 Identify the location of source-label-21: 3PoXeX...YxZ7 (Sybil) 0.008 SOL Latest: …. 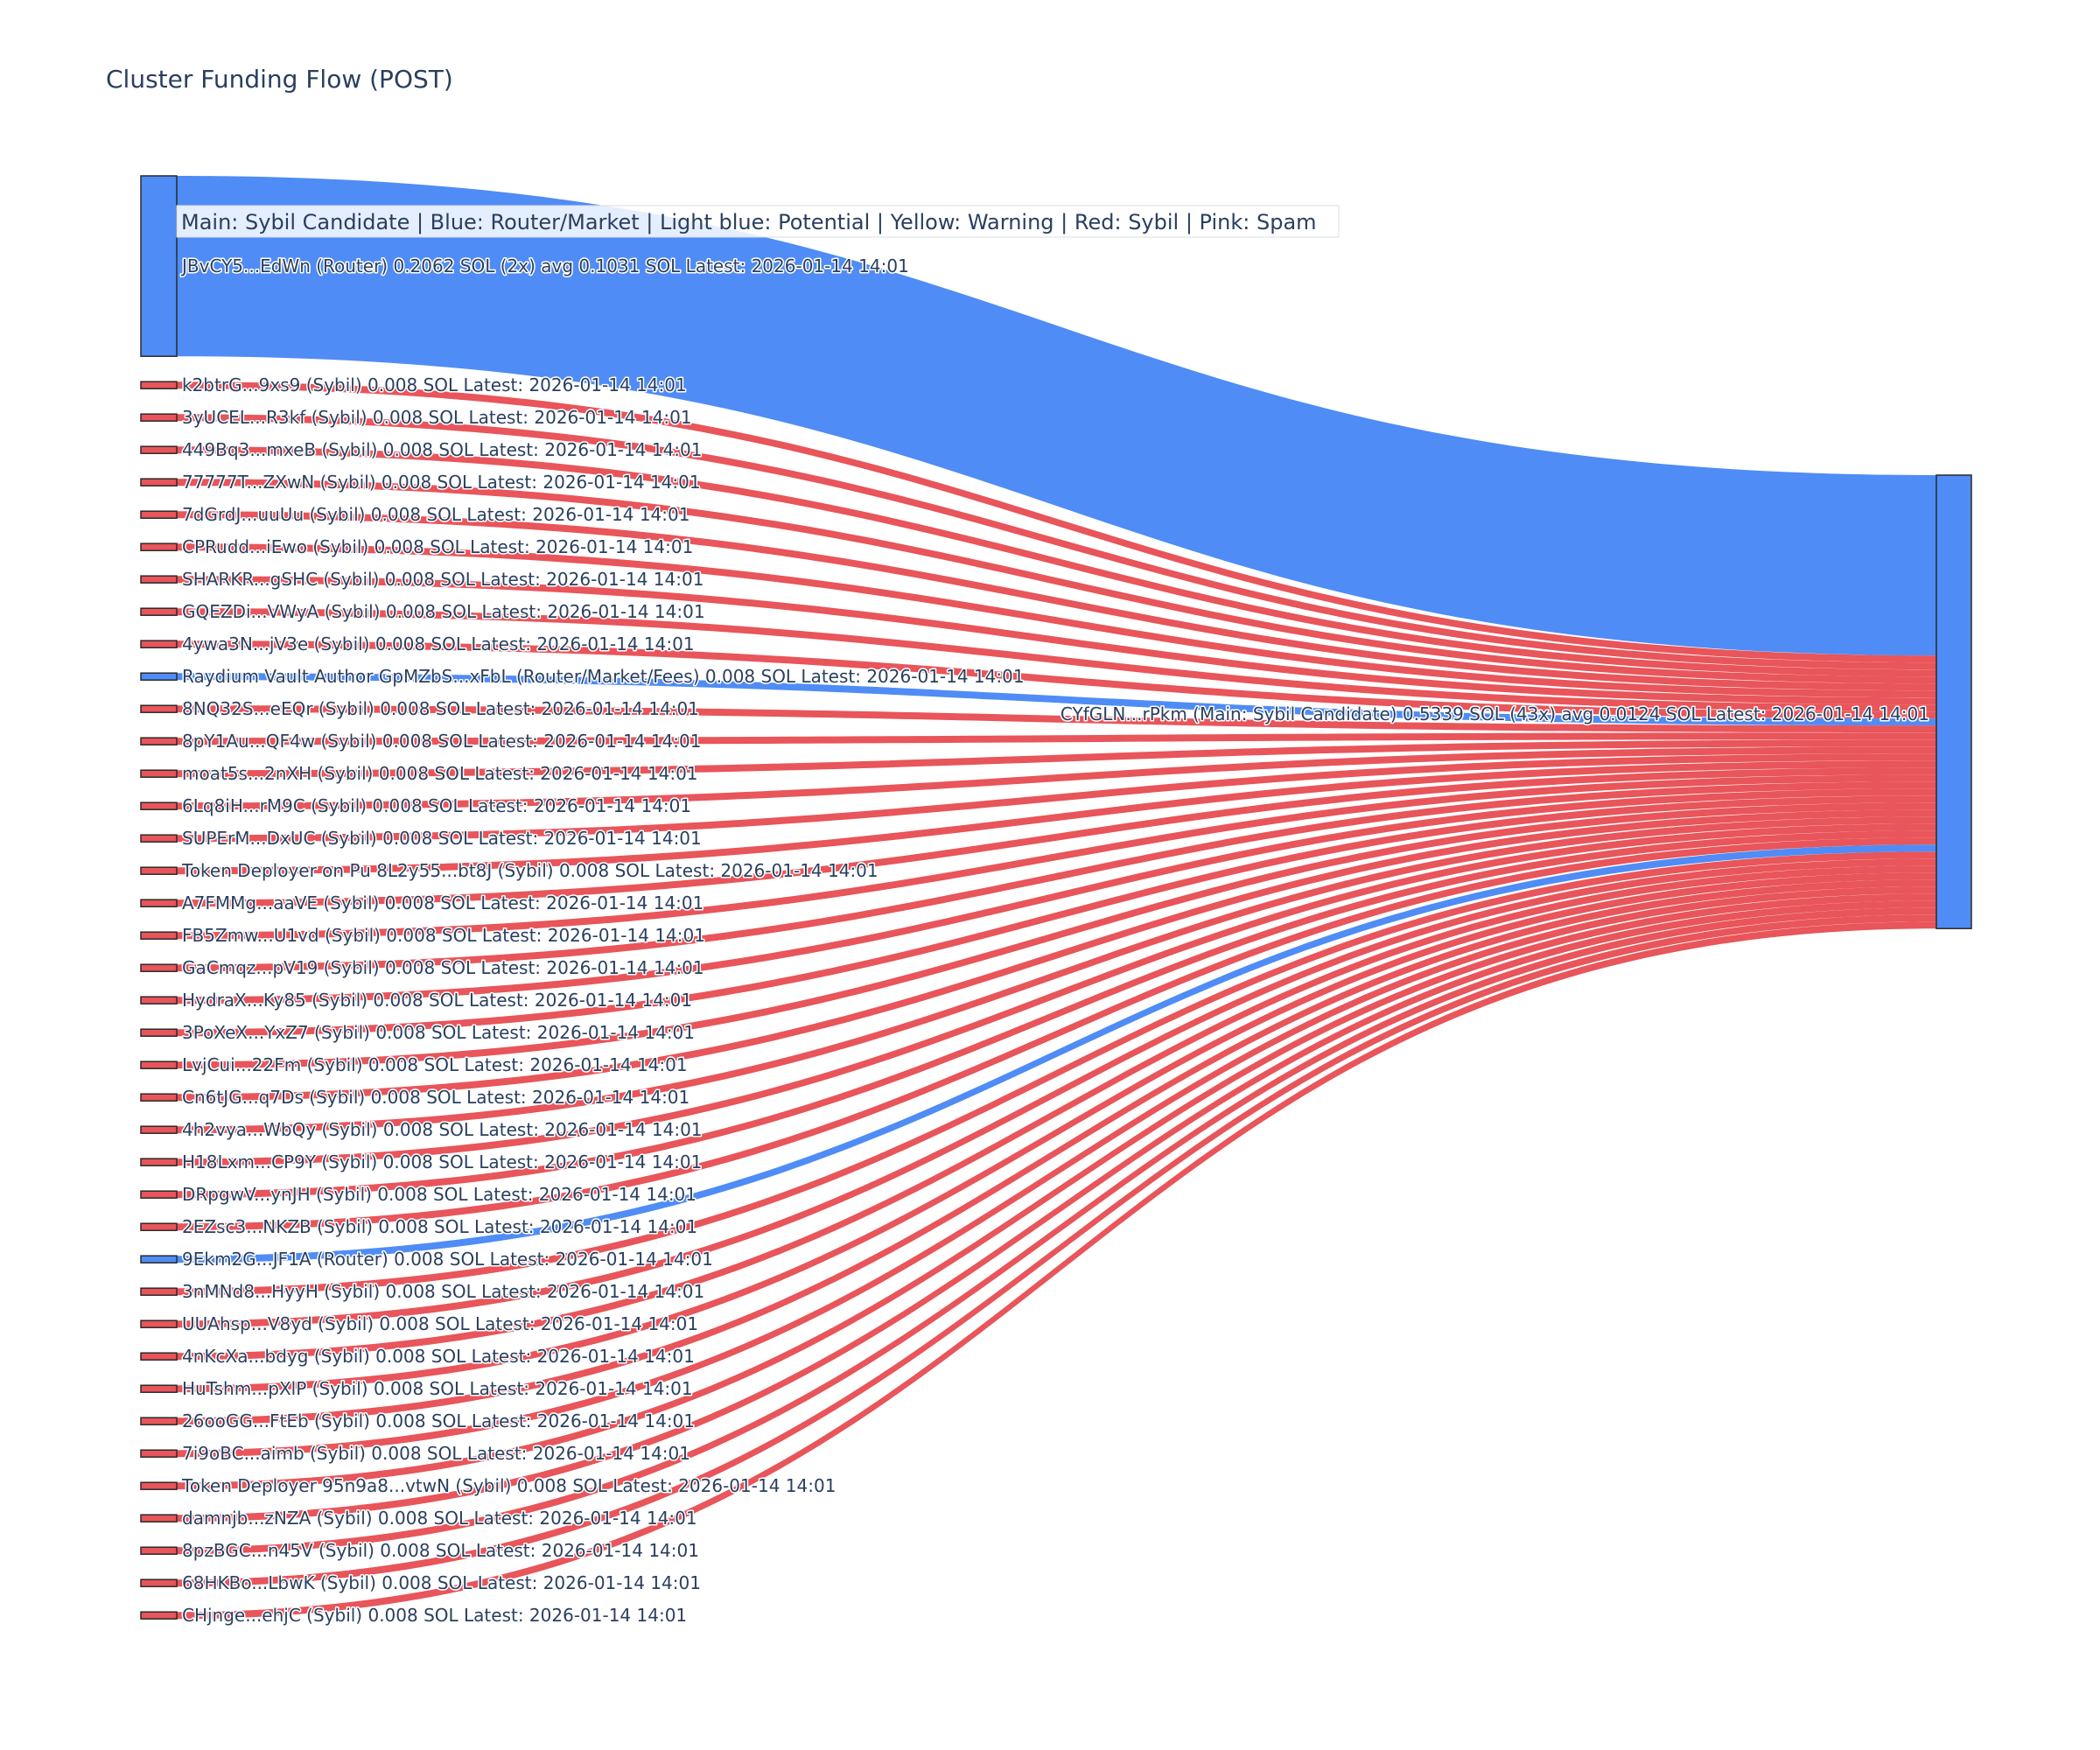
(438, 1032).